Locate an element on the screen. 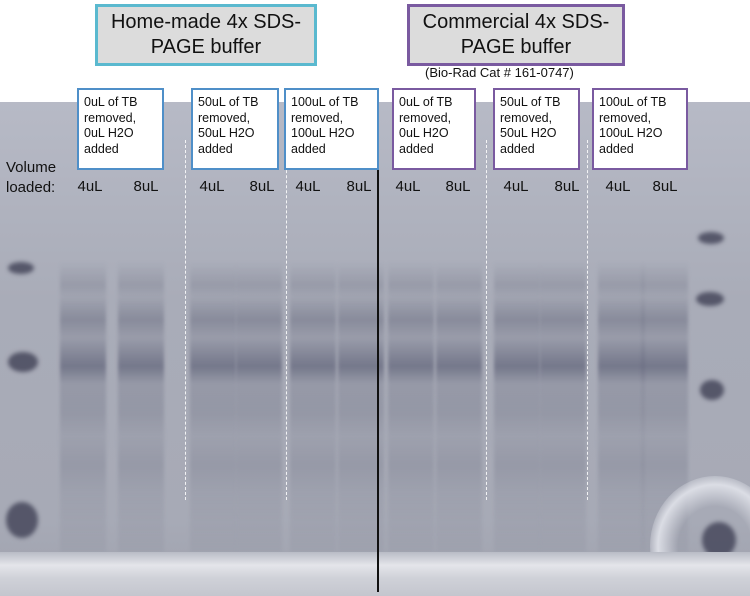  catalog-note: (Bio-Rad Cat # 161-0747) is located at coordinates (499, 72).